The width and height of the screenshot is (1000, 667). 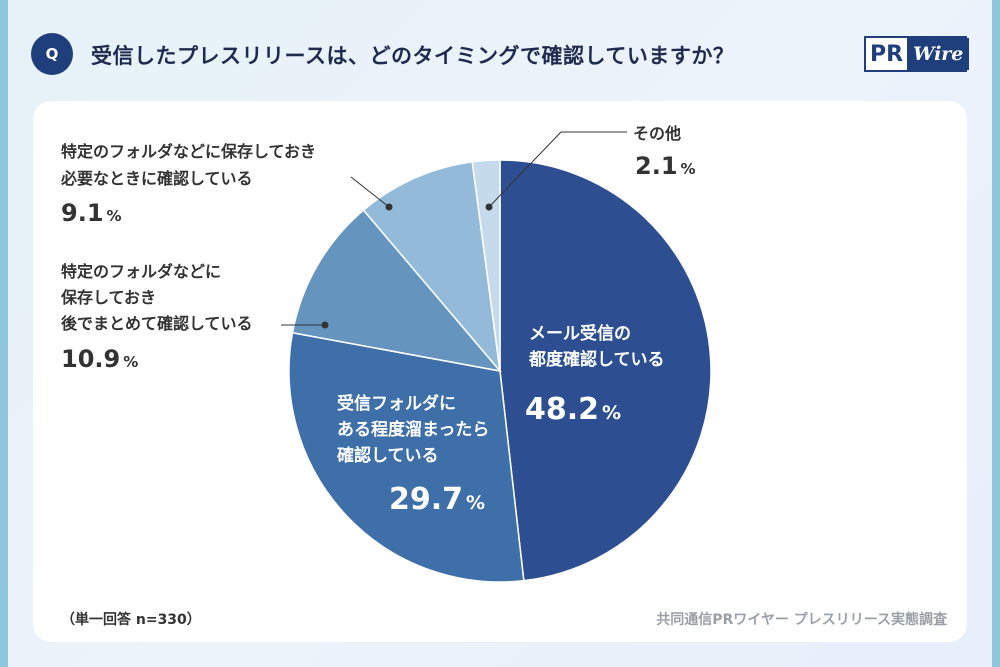 What do you see at coordinates (580, 333) in the screenshot?
I see `slice-label-0-line: メール受信の` at bounding box center [580, 333].